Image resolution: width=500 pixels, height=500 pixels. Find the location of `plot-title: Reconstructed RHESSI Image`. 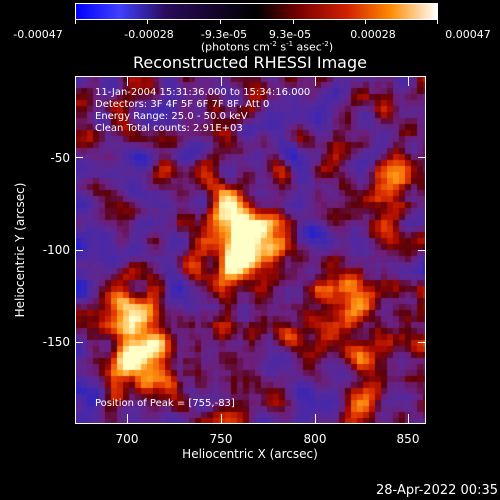

plot-title: Reconstructed RHESSI Image is located at coordinates (250, 62).